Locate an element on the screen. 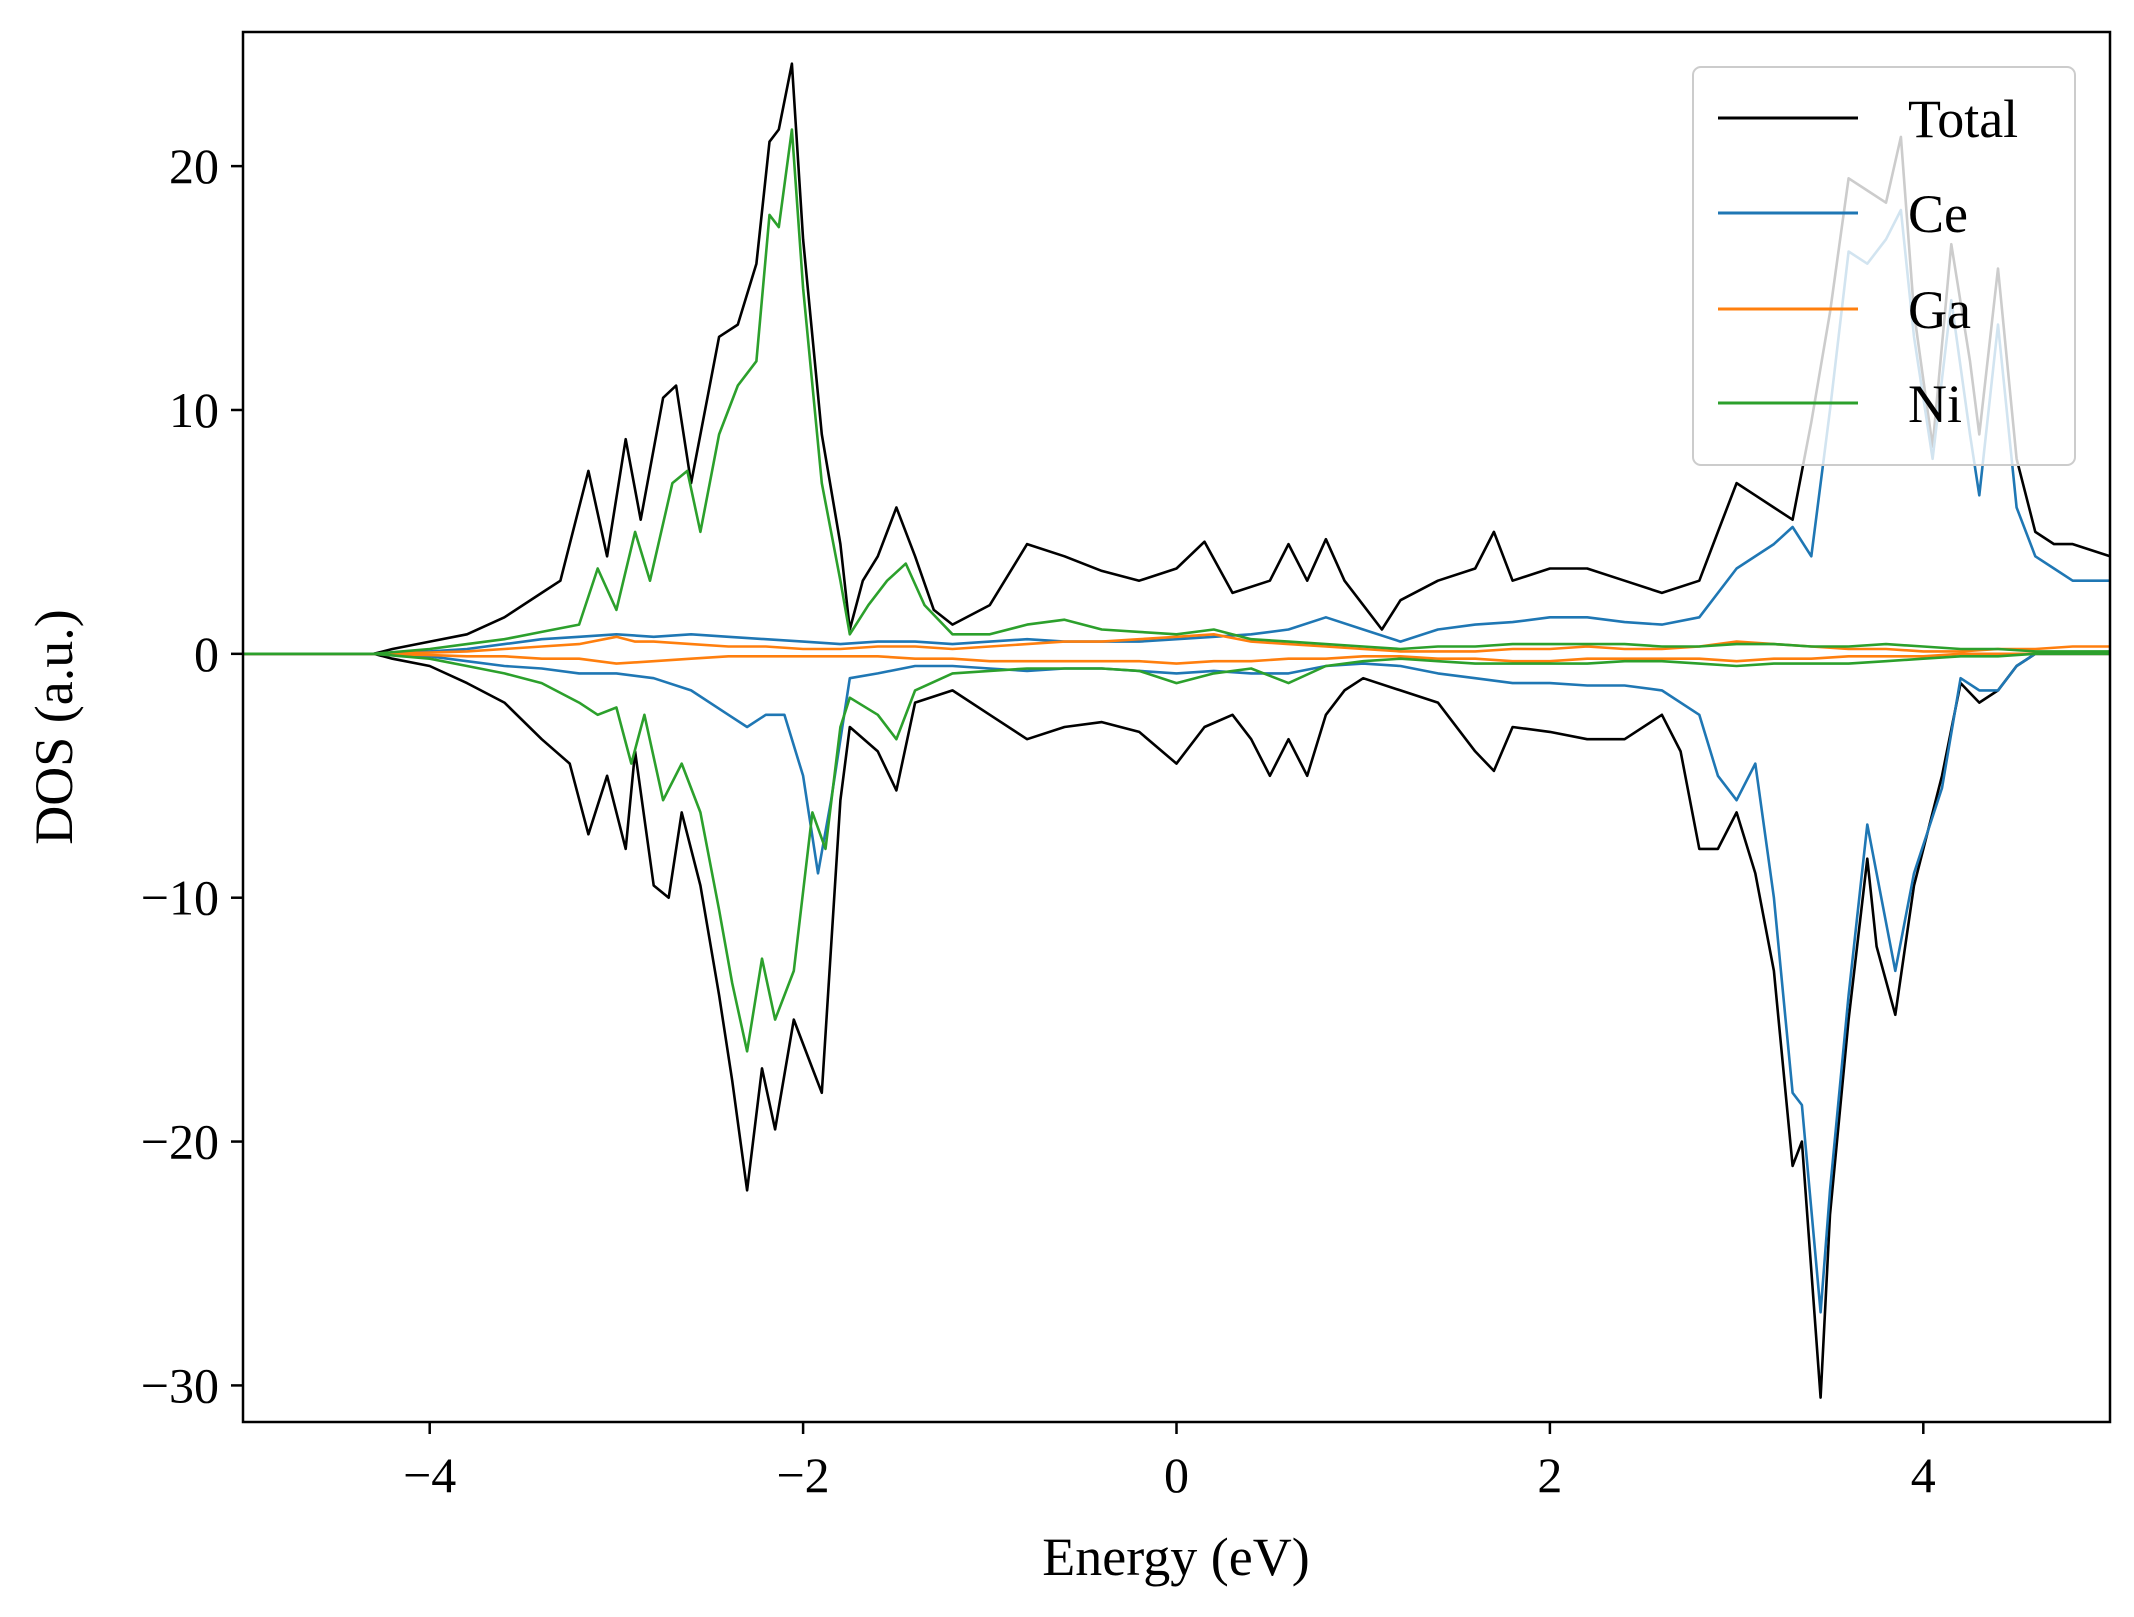  legend-label-ga: Ga is located at coordinates (1939, 310).